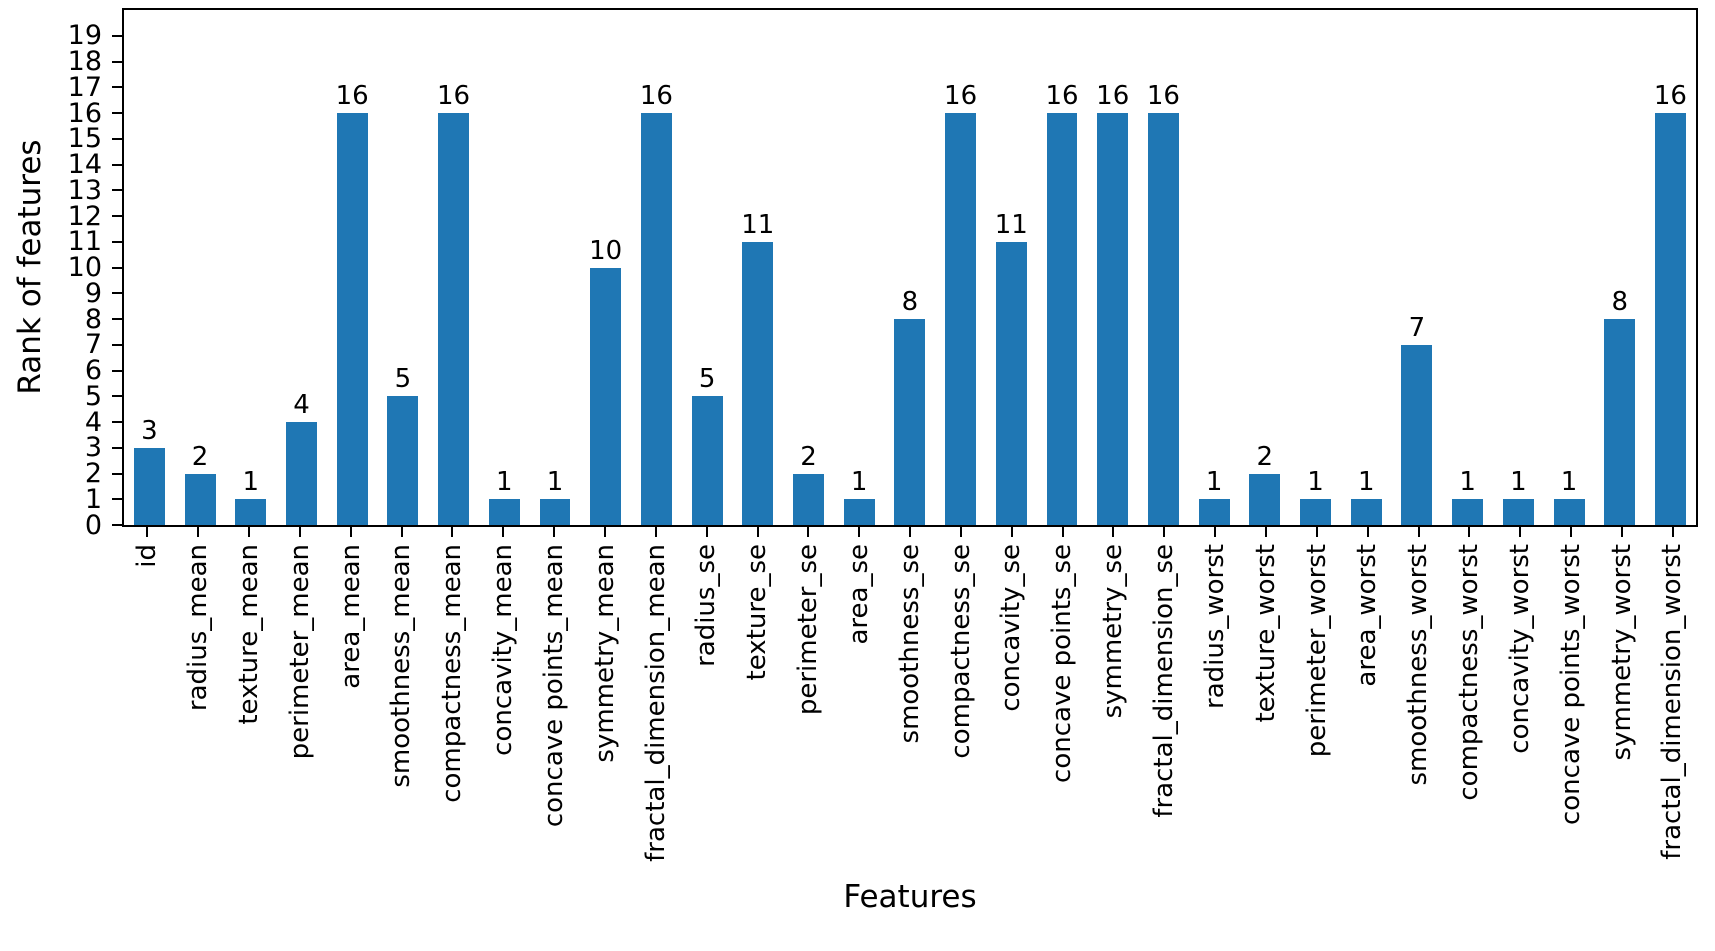  Describe the element at coordinates (503, 650) in the screenshot. I see `x-label-slot: concavity_mean` at that location.